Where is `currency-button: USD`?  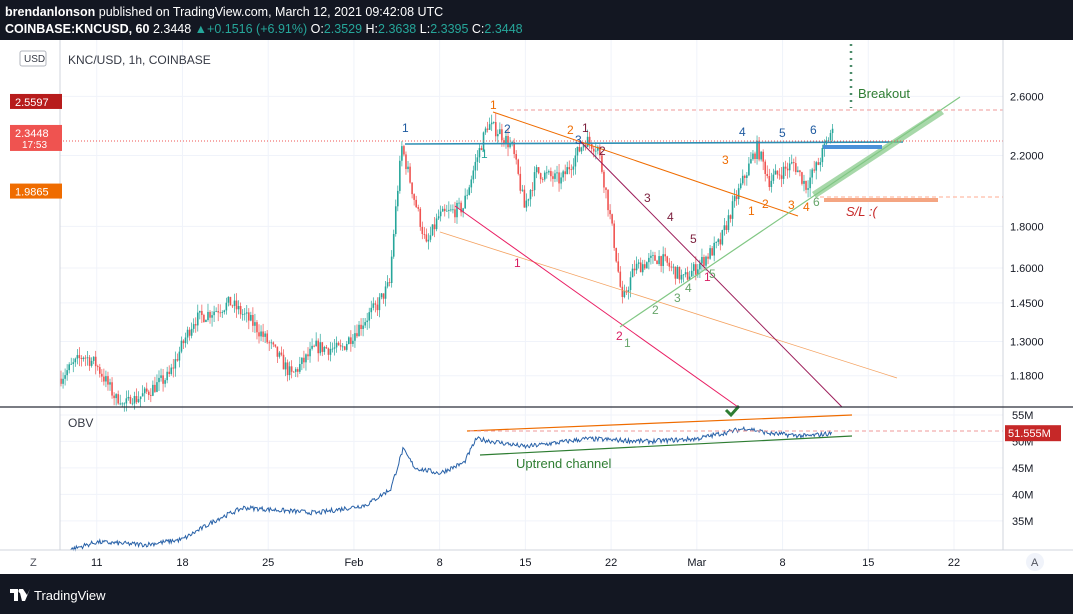 currency-button: USD is located at coordinates (33, 58).